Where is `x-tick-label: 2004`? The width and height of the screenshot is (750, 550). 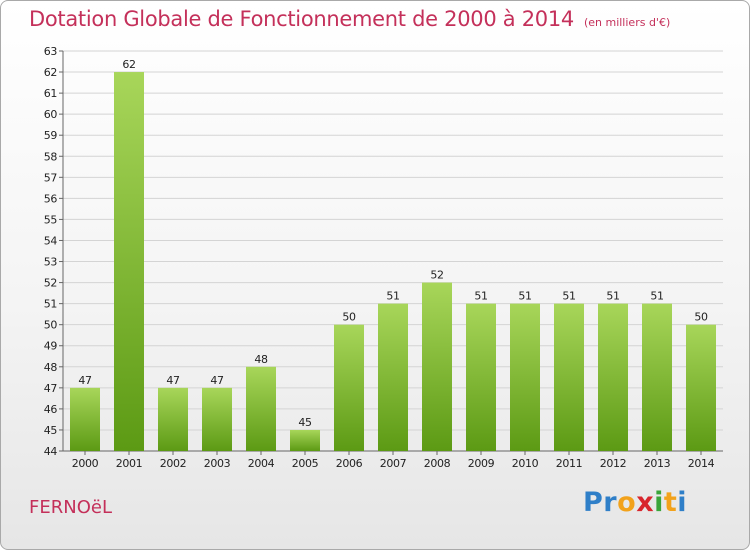
x-tick-label: 2004 is located at coordinates (261, 463).